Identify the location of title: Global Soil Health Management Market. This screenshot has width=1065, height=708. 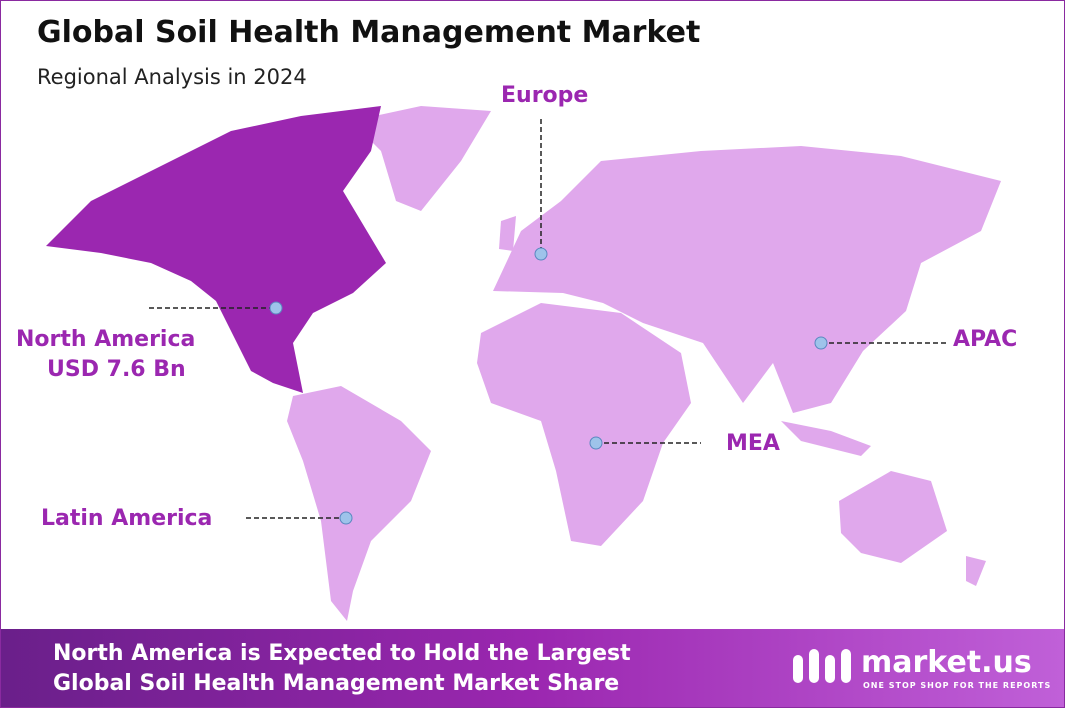
(369, 32).